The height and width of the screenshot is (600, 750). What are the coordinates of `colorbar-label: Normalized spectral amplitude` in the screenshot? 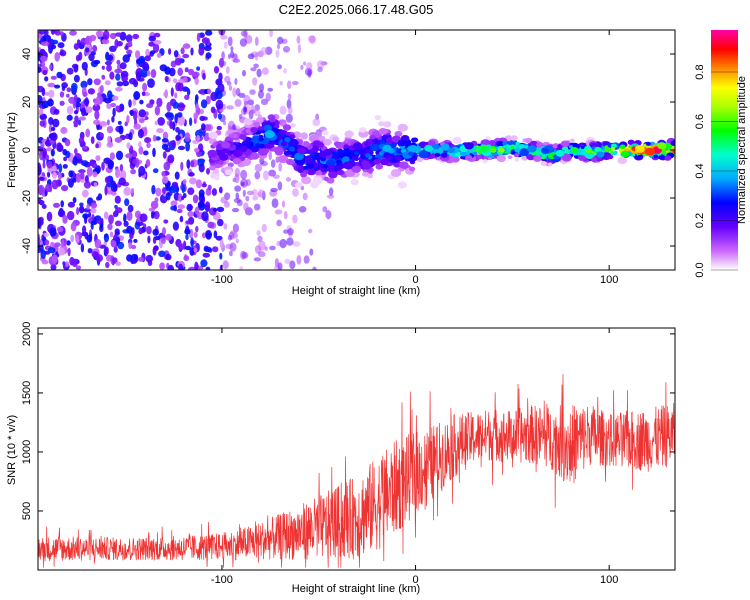 It's located at (742, 150).